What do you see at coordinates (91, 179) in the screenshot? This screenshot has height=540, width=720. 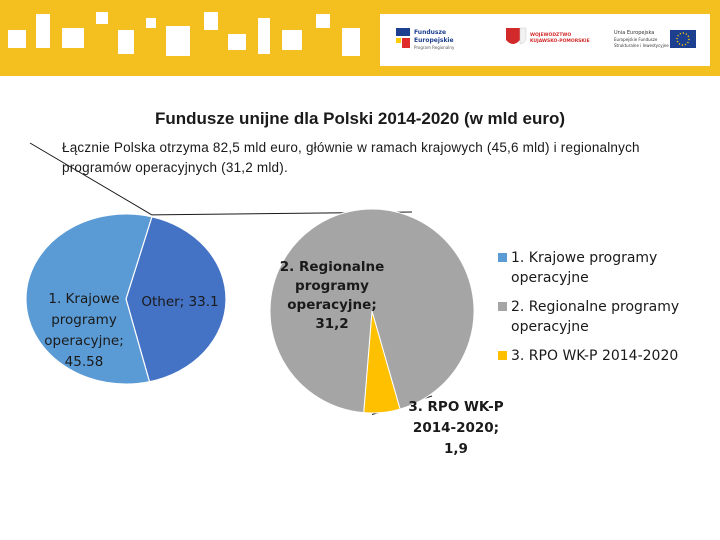 I see `connector-line-top` at bounding box center [91, 179].